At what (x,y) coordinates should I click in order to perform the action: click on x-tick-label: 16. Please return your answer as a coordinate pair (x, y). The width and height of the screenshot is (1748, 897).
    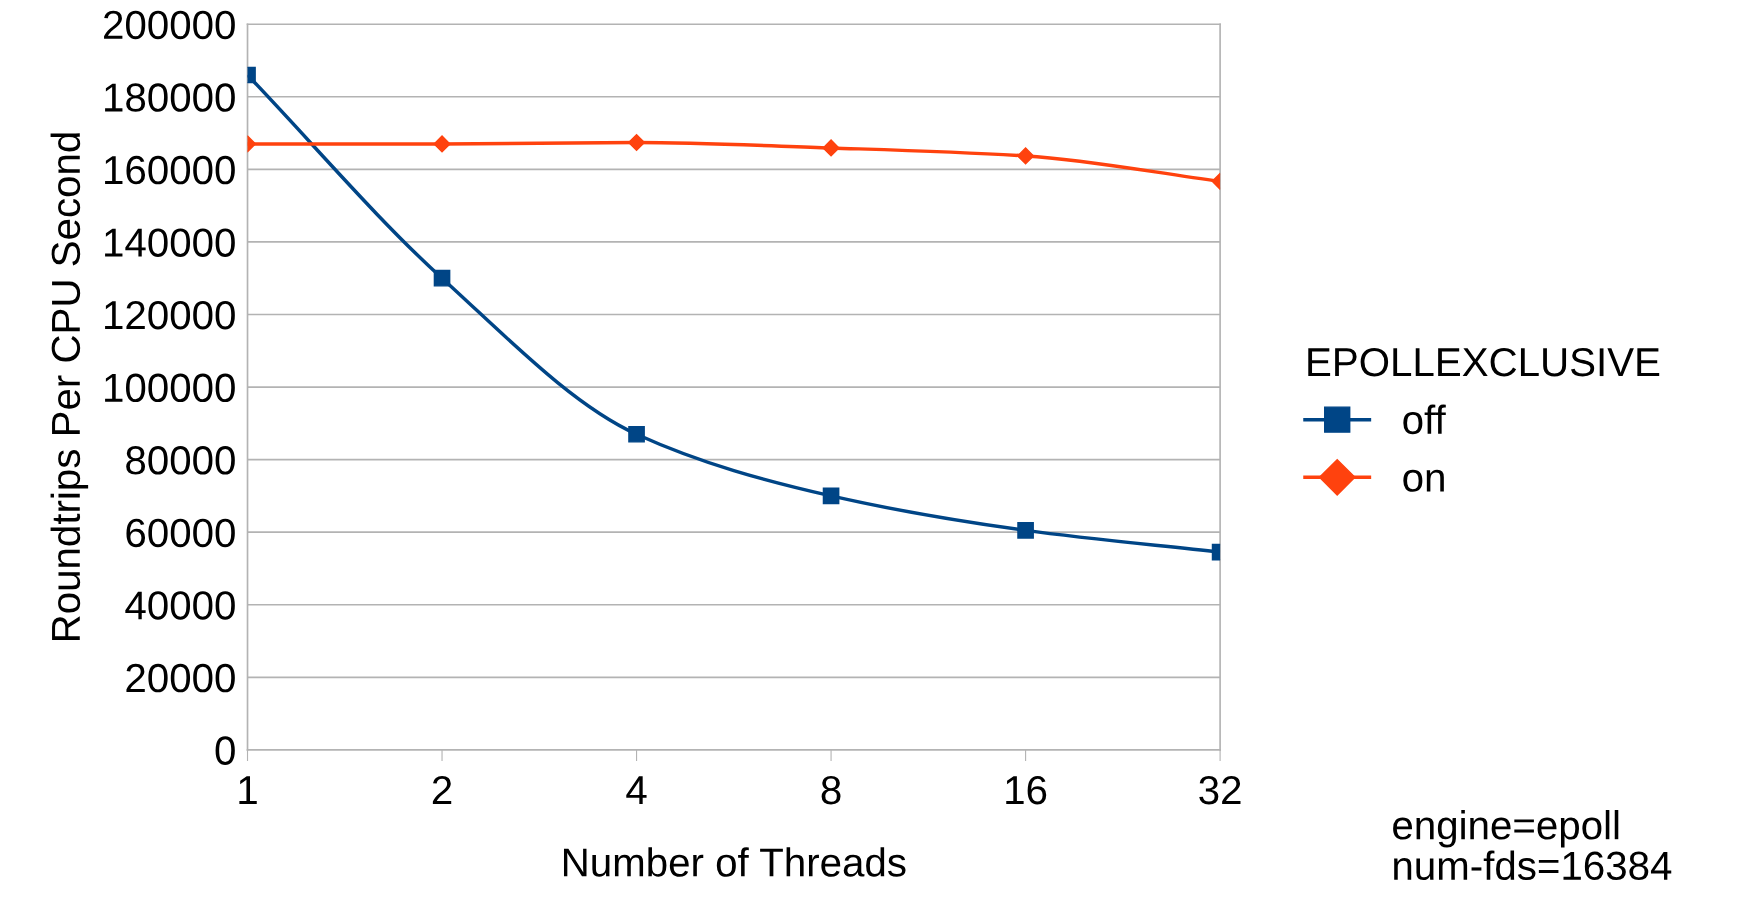
    Looking at the image, I should click on (1026, 790).